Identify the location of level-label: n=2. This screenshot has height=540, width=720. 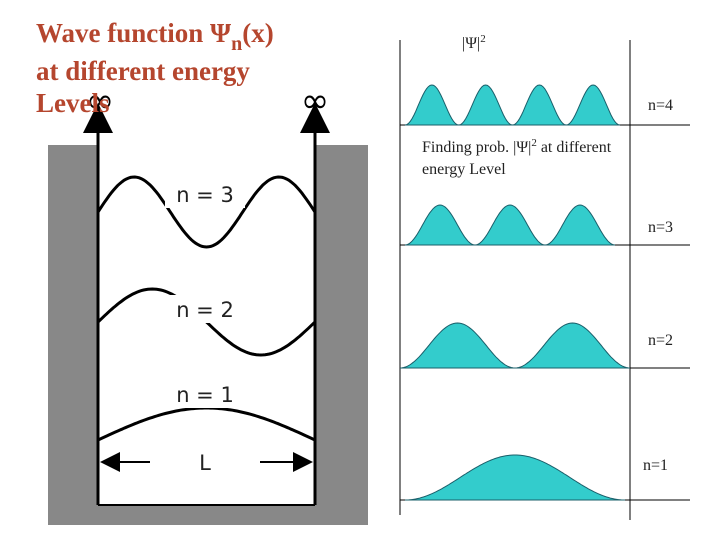
(660, 340).